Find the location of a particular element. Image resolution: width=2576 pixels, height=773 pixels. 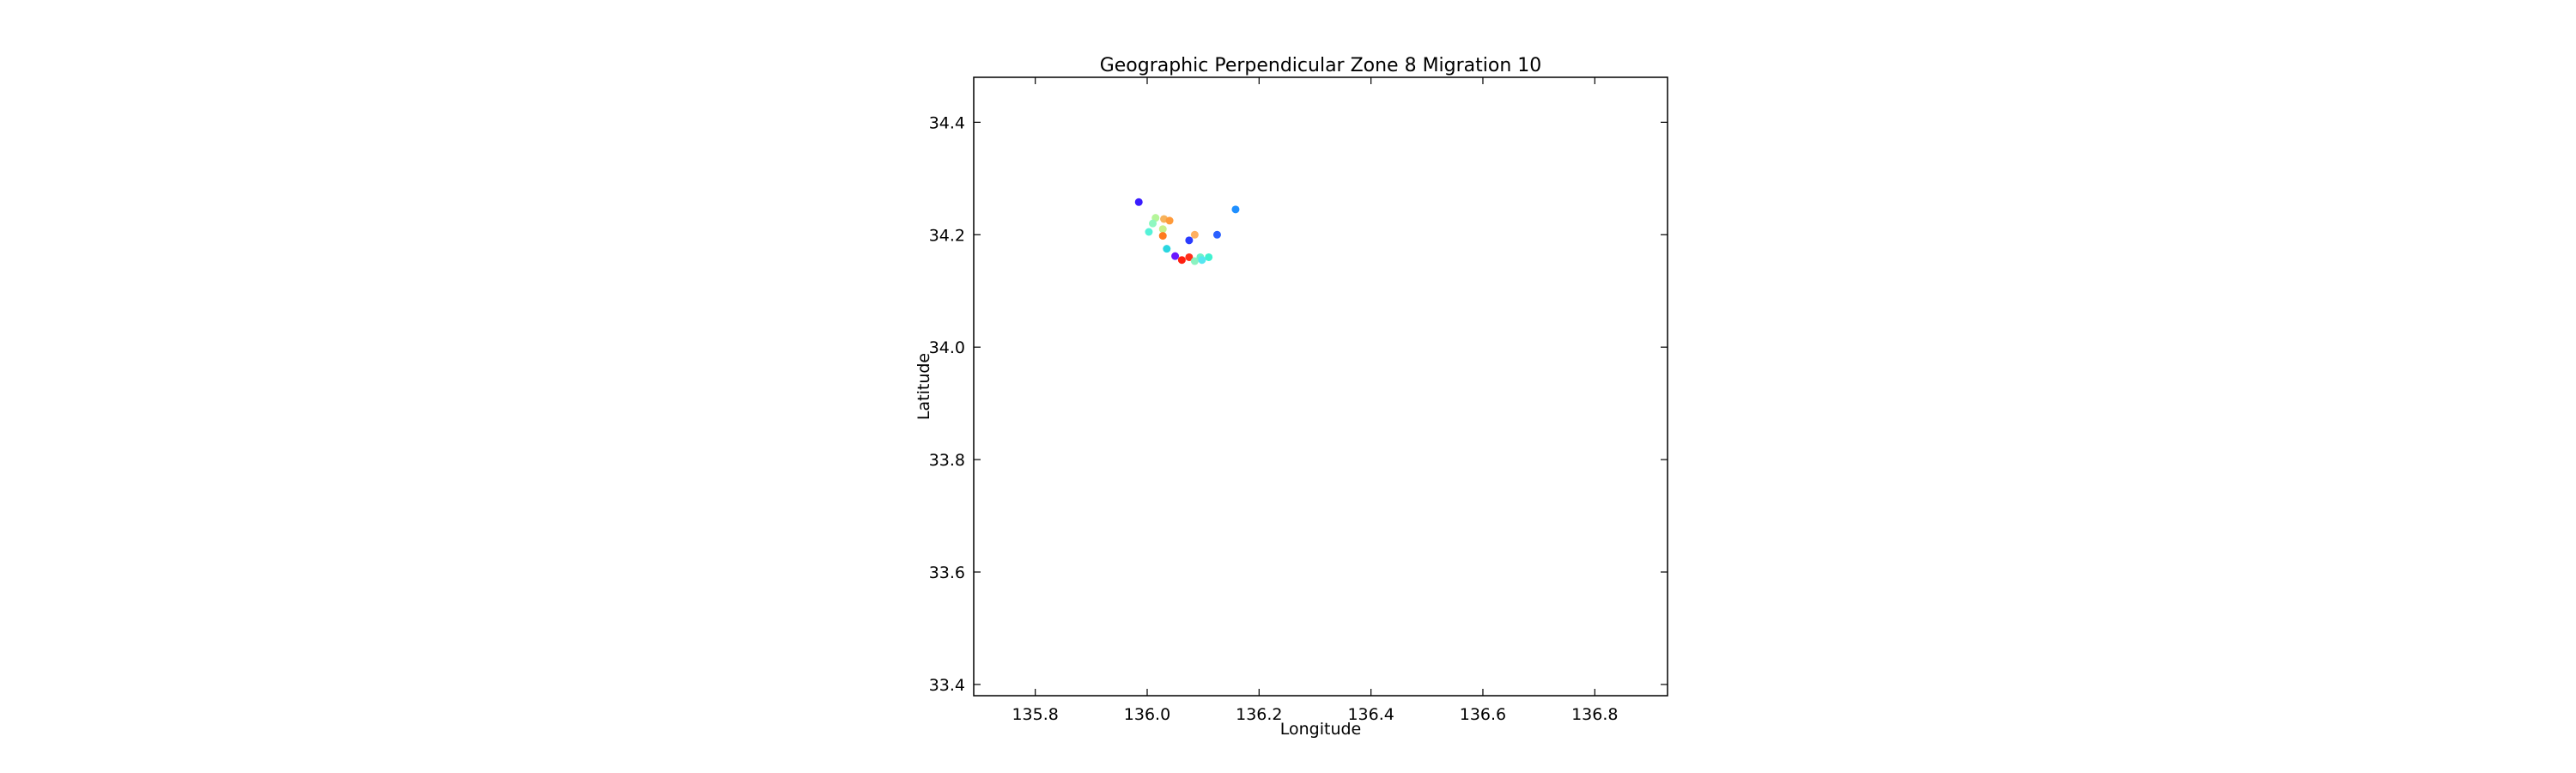

x-tick-label: 136.8 is located at coordinates (1594, 714).